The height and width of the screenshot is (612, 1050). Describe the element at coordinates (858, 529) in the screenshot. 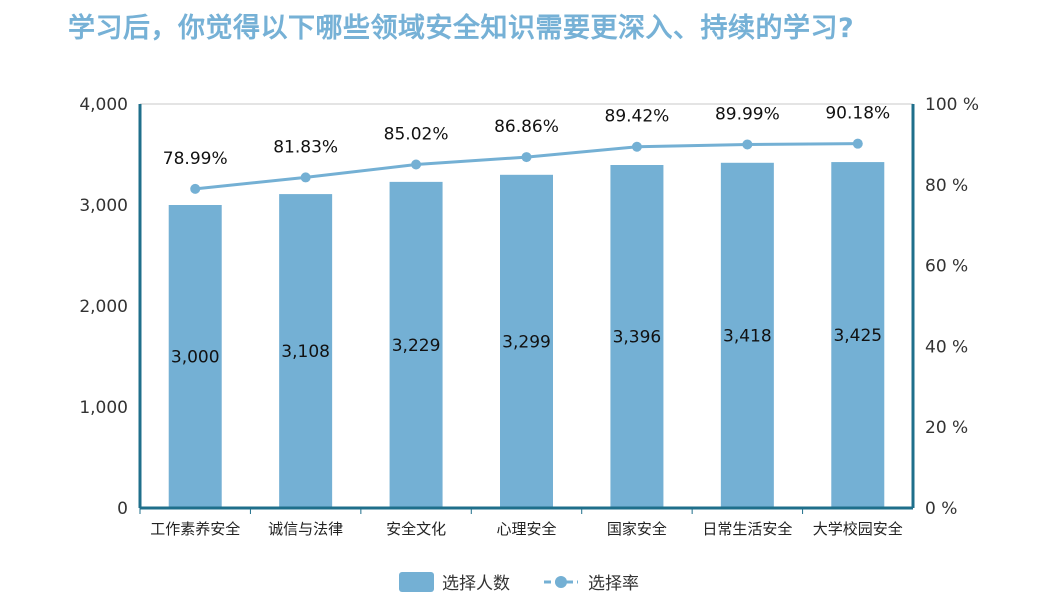

I see `category-label: 大学校园安全` at that location.